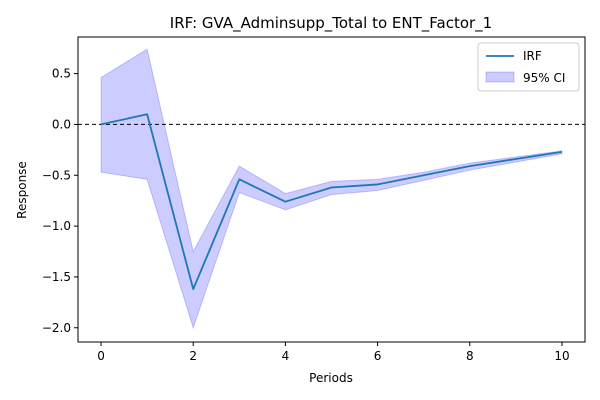 The image size is (600, 400). Describe the element at coordinates (22, 190) in the screenshot. I see `y-axis-label: Response` at that location.